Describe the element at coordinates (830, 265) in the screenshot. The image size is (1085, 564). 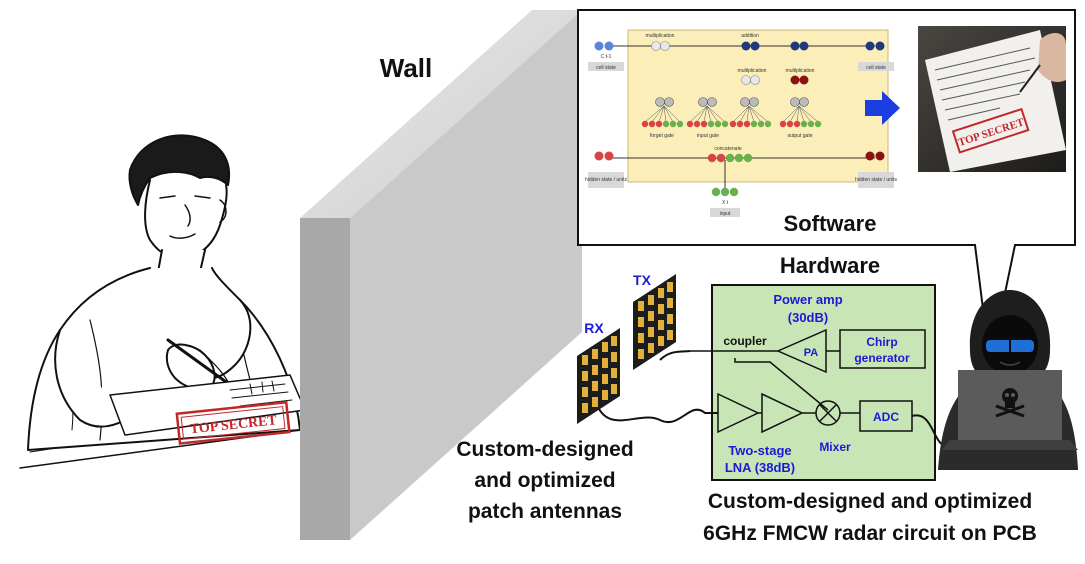
I see `hardware-label: Hardware` at that location.